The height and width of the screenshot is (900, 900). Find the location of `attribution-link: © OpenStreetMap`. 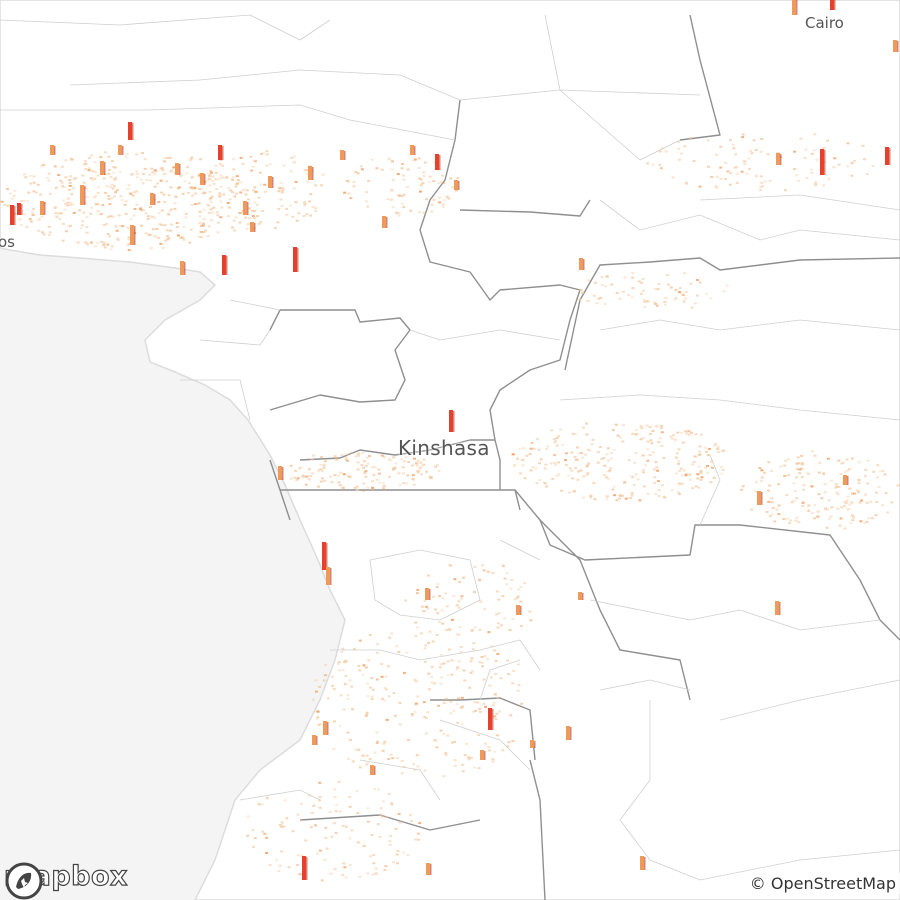

attribution-link: © OpenStreetMap is located at coordinates (822, 883).